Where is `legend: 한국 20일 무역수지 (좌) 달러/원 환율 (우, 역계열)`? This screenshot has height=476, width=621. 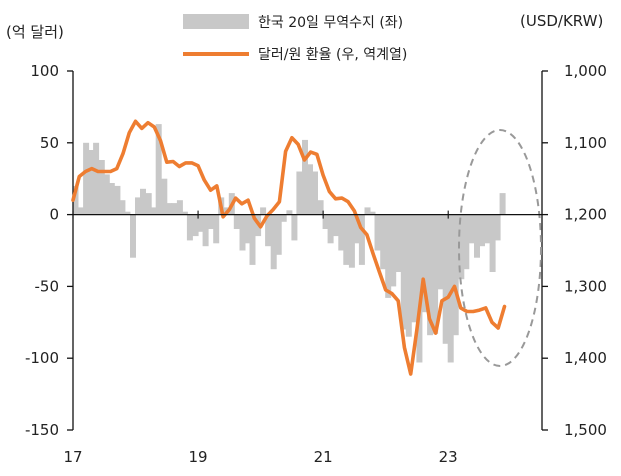
legend: 한국 20일 무역수지 (좌) 달러/원 환율 (우, 역계열) is located at coordinates (295, 38).